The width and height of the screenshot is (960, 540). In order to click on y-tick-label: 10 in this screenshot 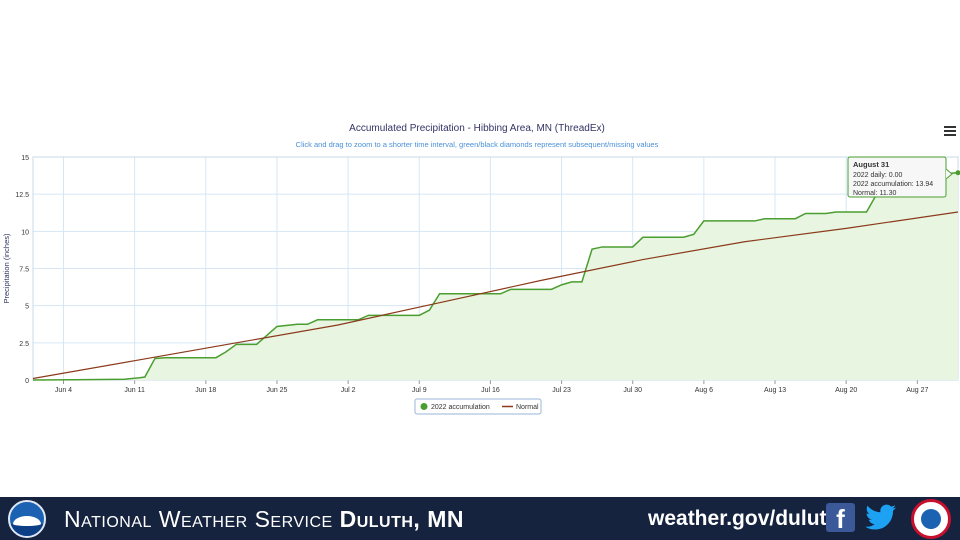, I will do `click(25, 232)`.